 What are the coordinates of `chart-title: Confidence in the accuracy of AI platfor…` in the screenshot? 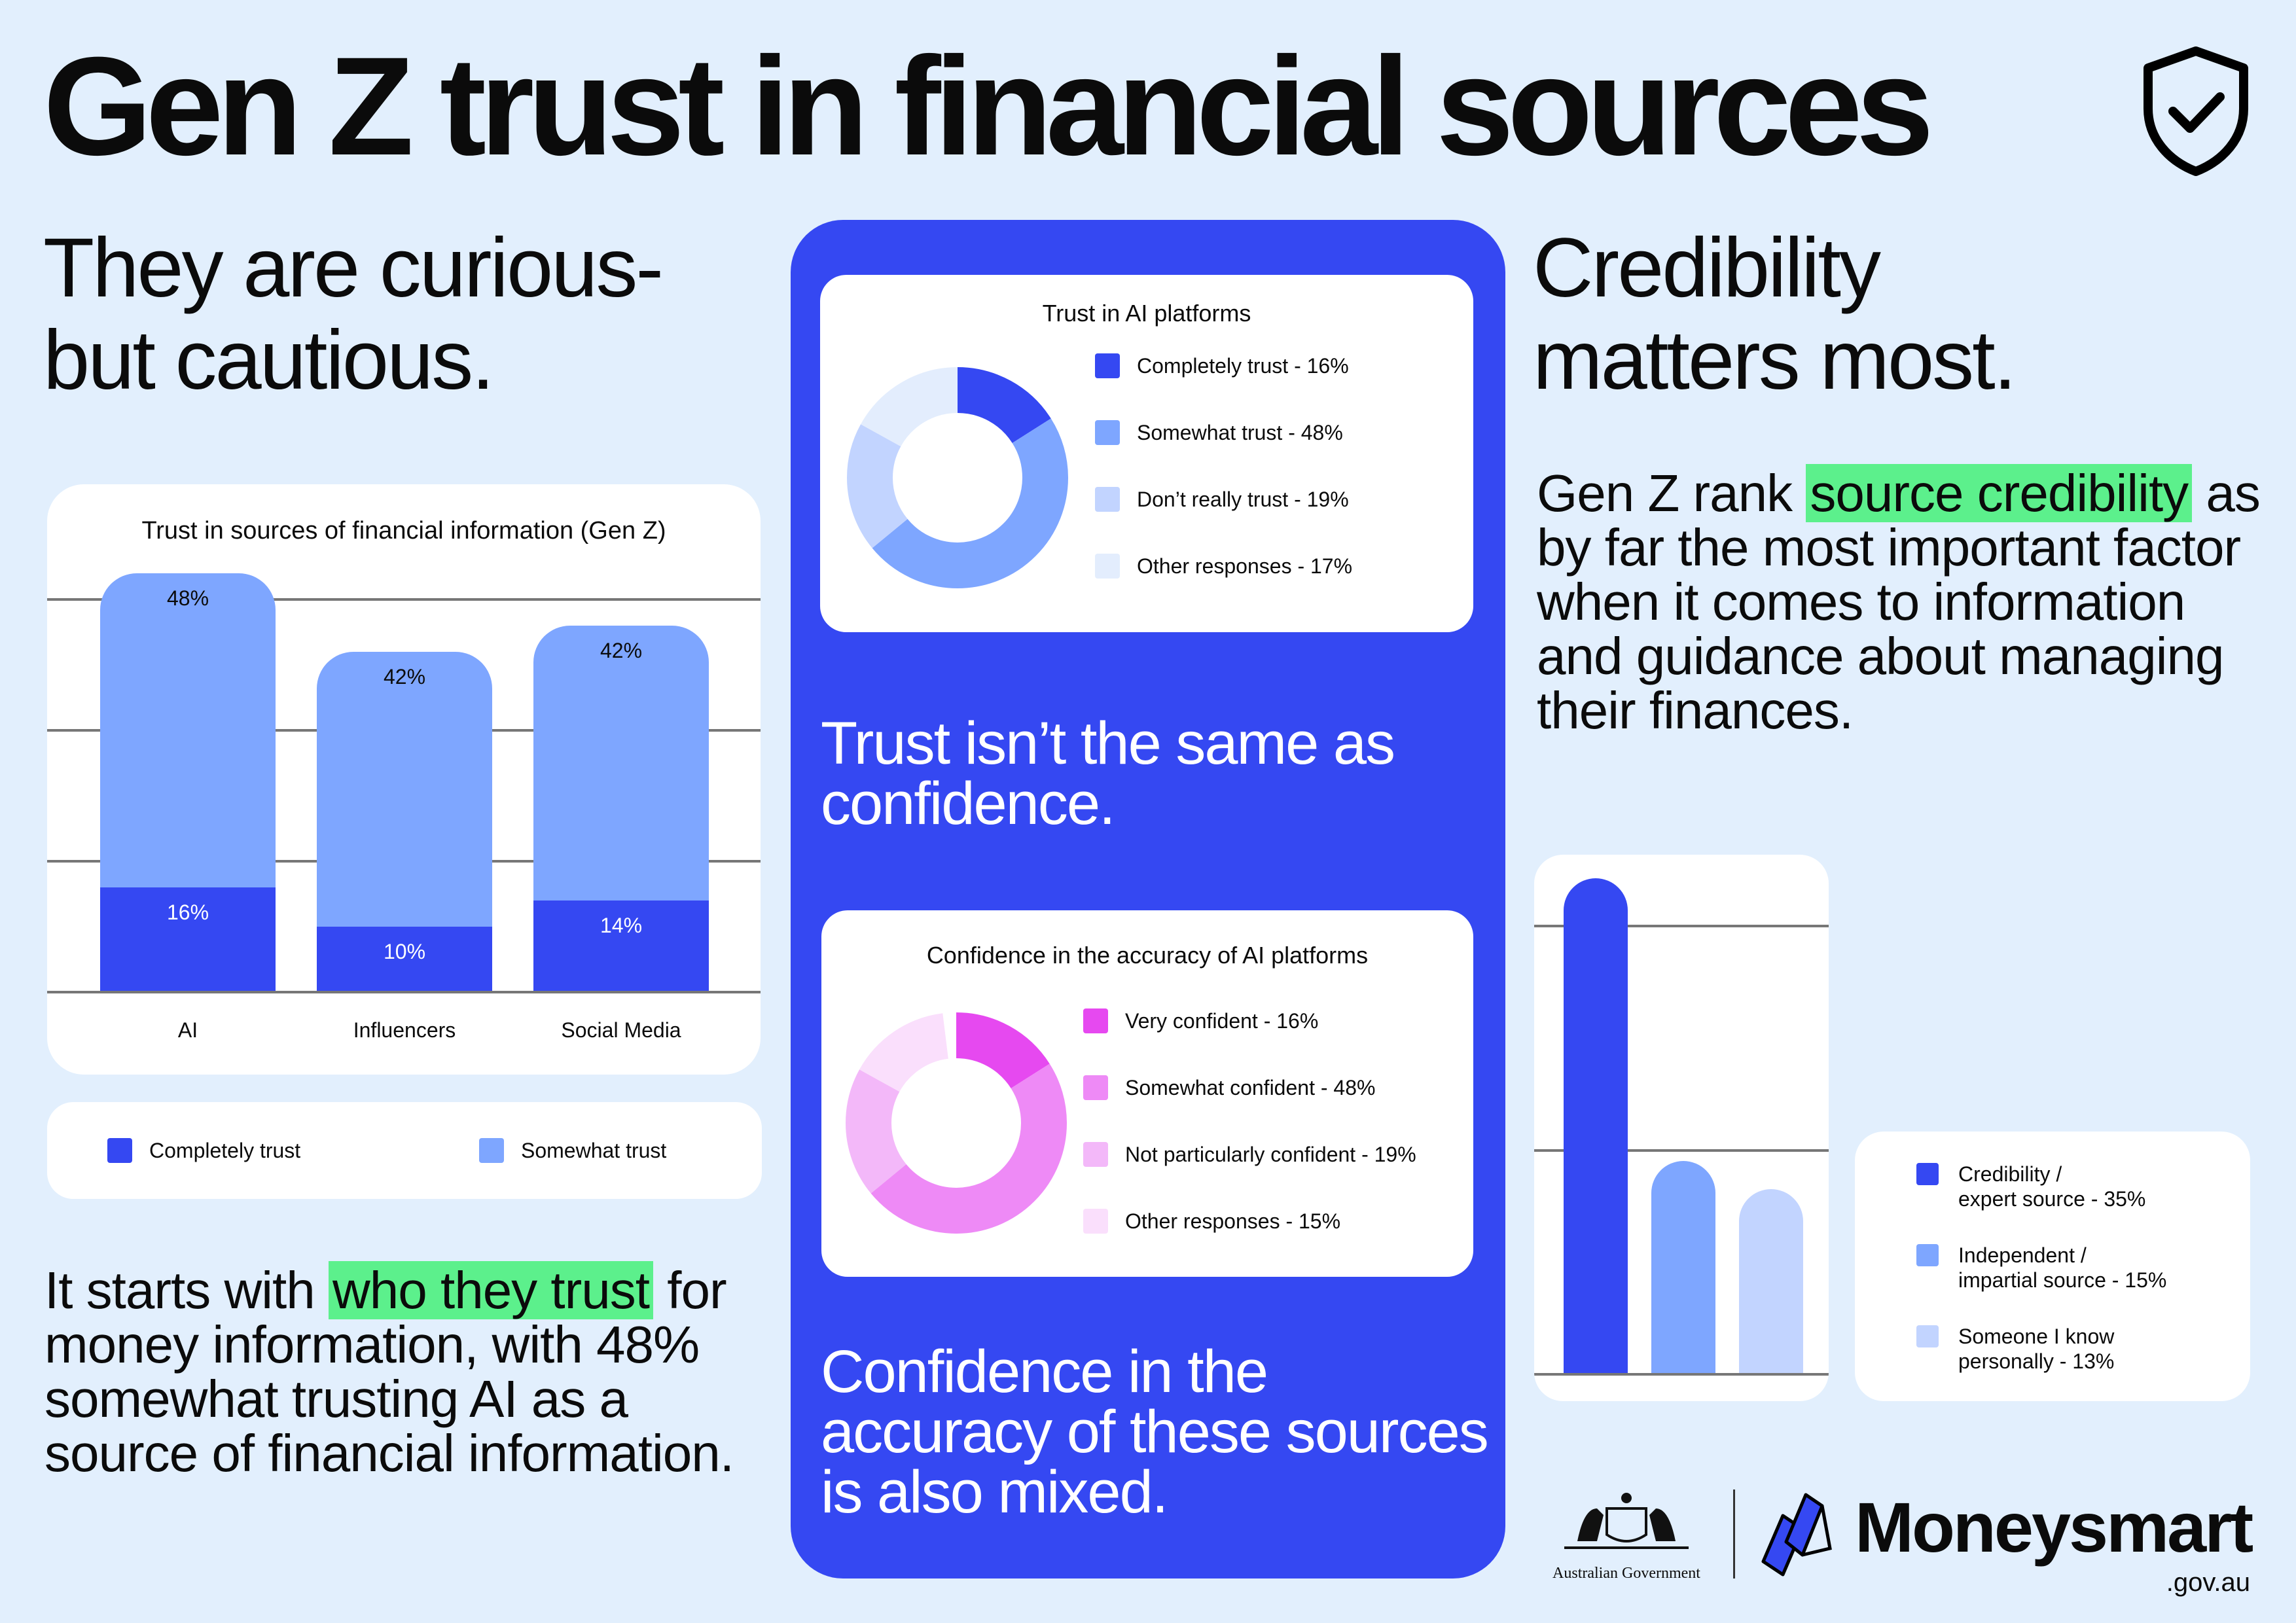 It's located at (1147, 955).